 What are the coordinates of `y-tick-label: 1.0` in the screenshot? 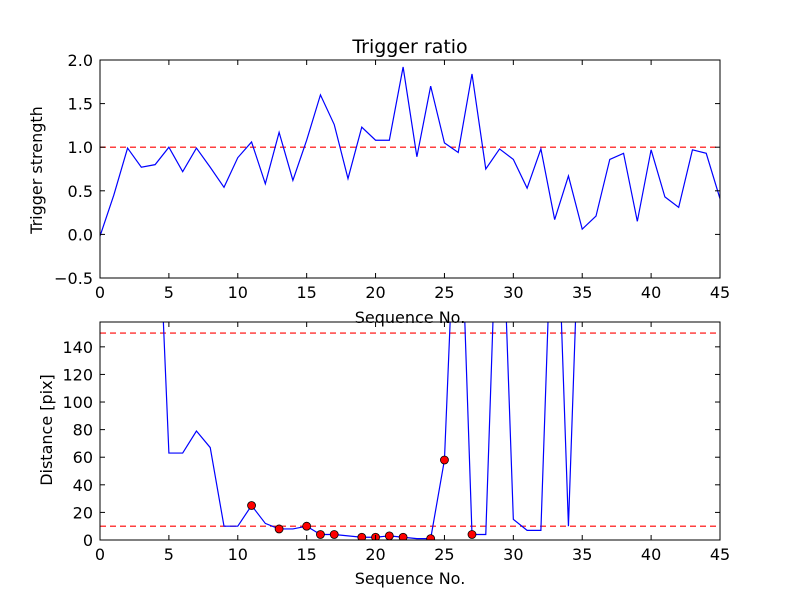 It's located at (80, 147).